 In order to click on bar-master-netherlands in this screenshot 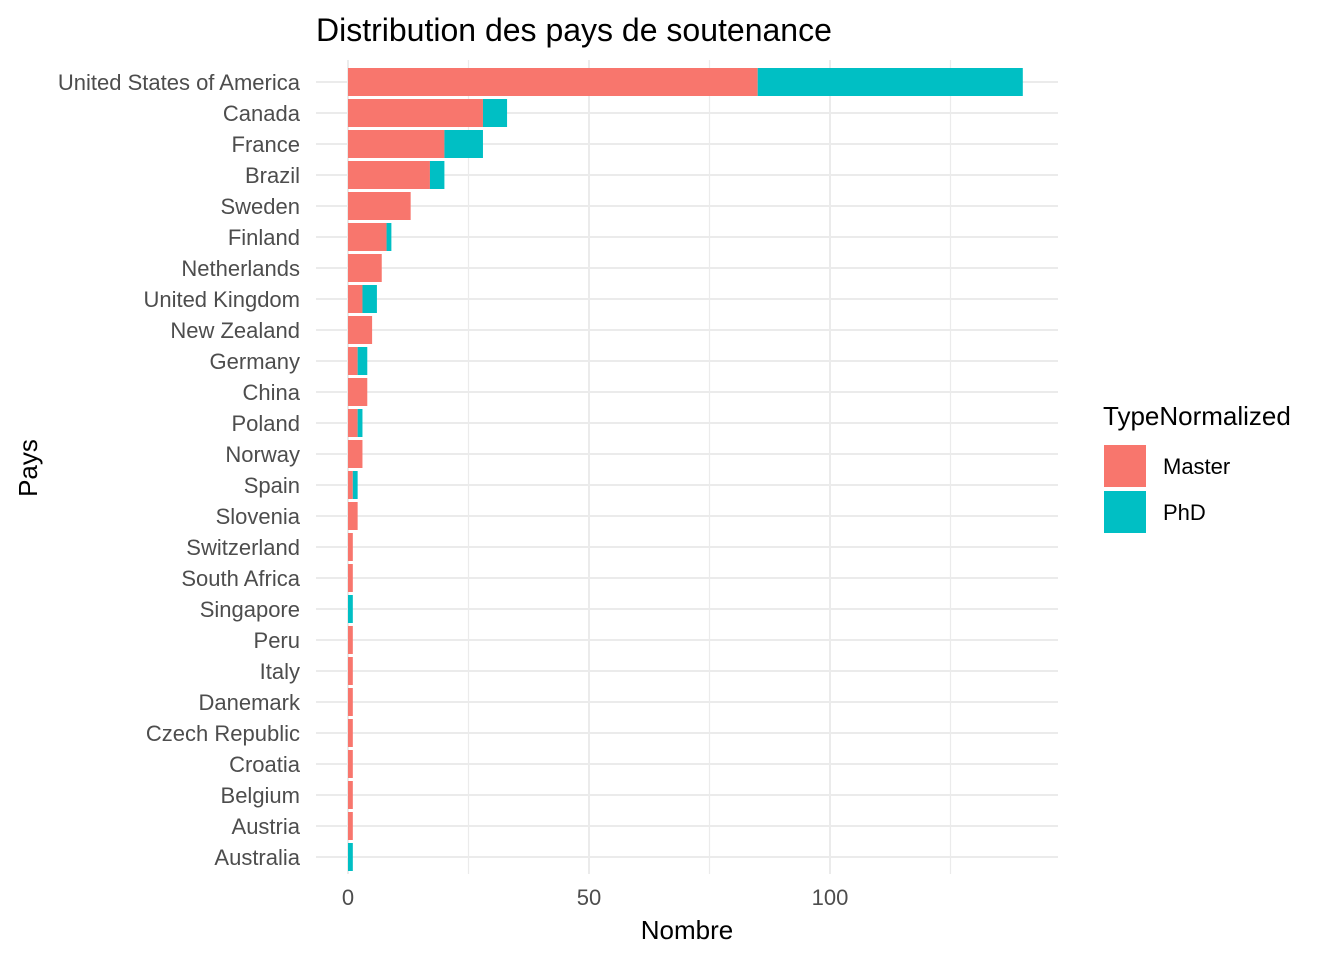, I will do `click(365, 268)`.